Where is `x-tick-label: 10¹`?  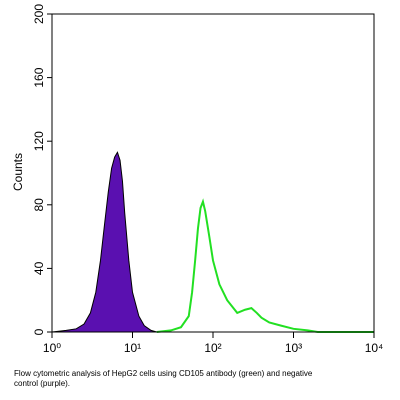 x-tick-label: 10¹ is located at coordinates (132, 348).